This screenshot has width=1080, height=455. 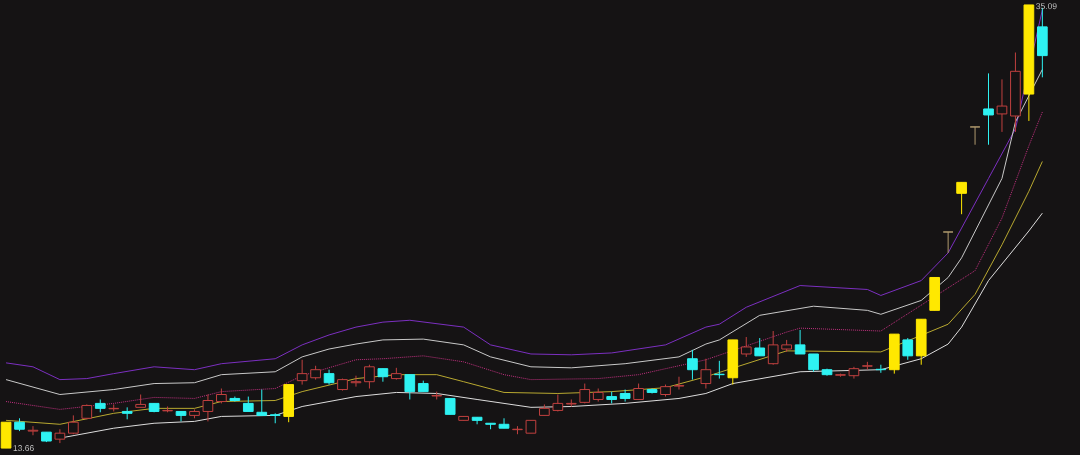 What do you see at coordinates (1046, 6) in the screenshot?
I see `annotation: 35.09` at bounding box center [1046, 6].